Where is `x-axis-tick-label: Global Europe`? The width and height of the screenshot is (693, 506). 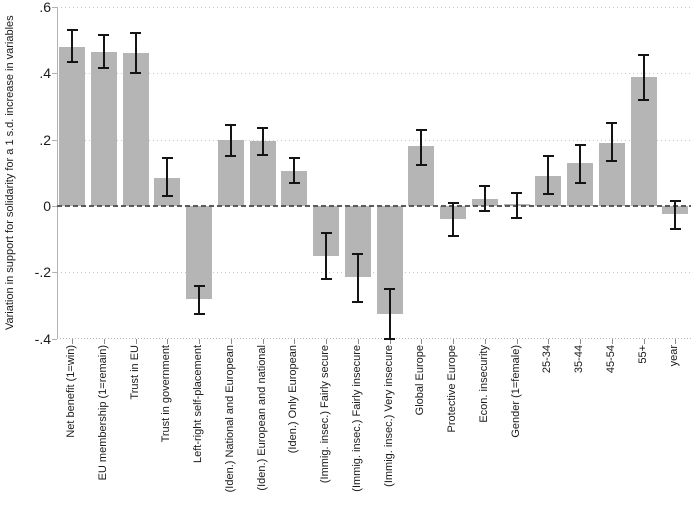 x-axis-tick-label: Global Europe is located at coordinates (420, 380).